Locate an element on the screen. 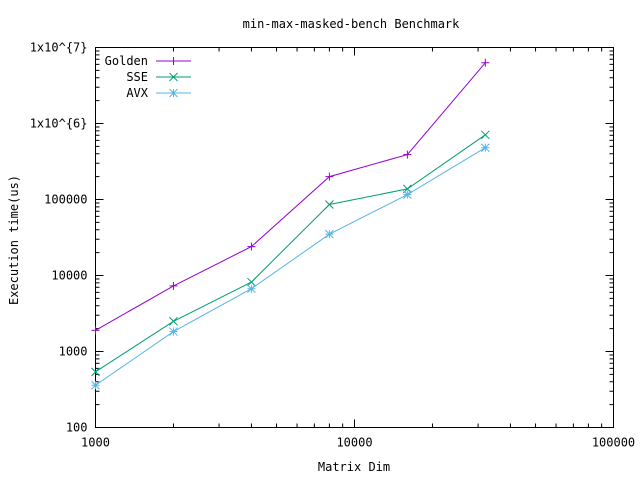 The width and height of the screenshot is (640, 480). legend-label-avx: AVX is located at coordinates (137, 93).